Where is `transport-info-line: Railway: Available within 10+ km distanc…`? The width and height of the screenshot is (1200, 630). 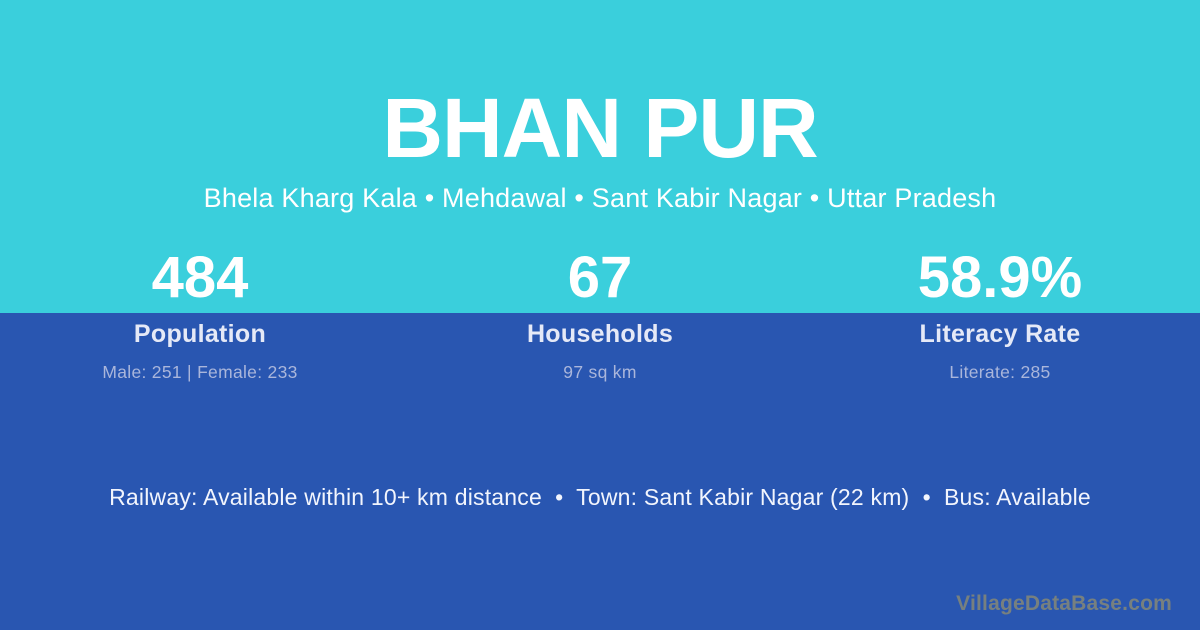 transport-info-line: Railway: Available within 10+ km distanc… is located at coordinates (600, 497).